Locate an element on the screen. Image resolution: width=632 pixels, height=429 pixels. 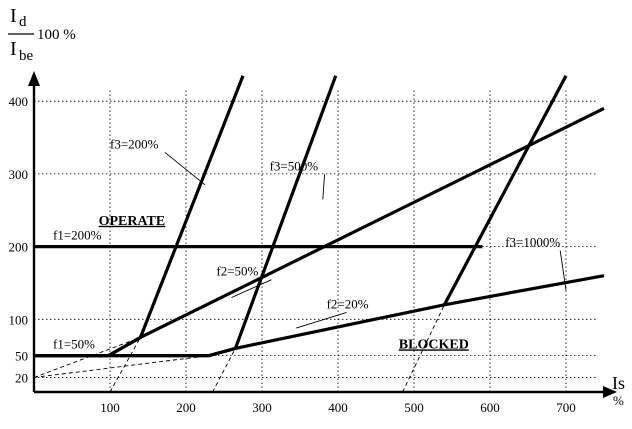
x-tick-label: 100 is located at coordinates (110, 407).